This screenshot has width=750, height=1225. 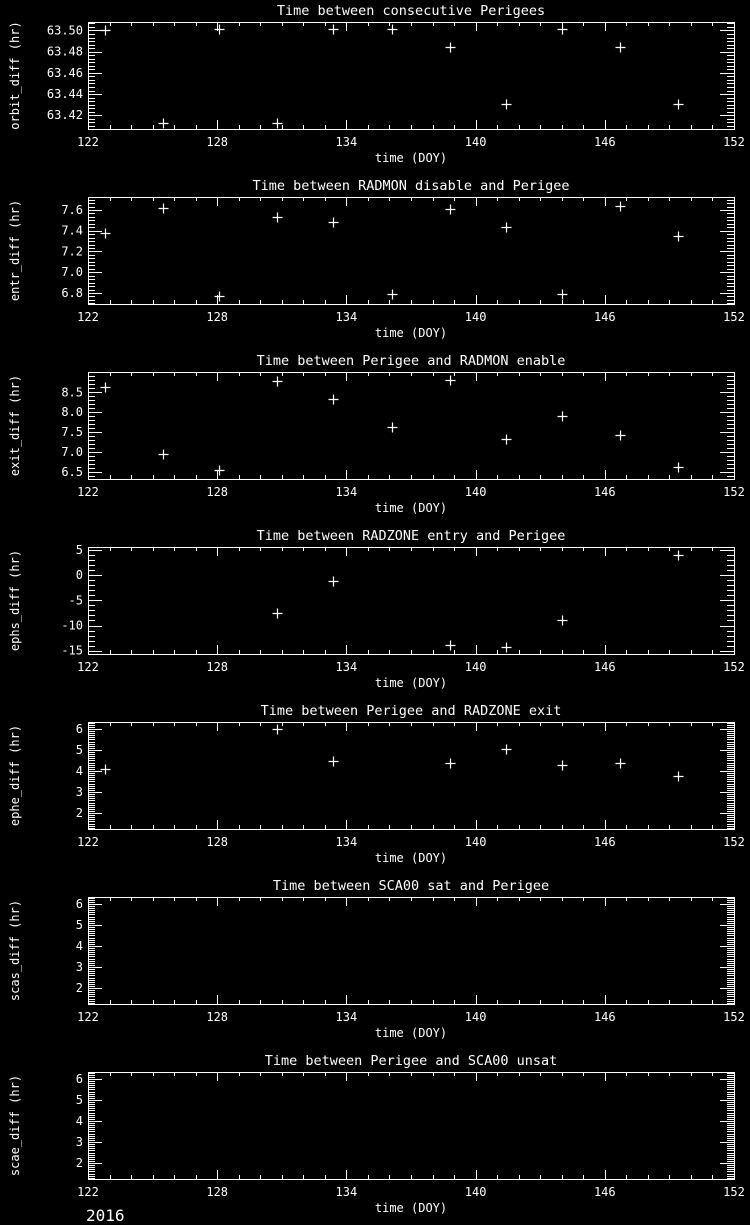 What do you see at coordinates (72, 392) in the screenshot?
I see `y-tick-label: 8.5` at bounding box center [72, 392].